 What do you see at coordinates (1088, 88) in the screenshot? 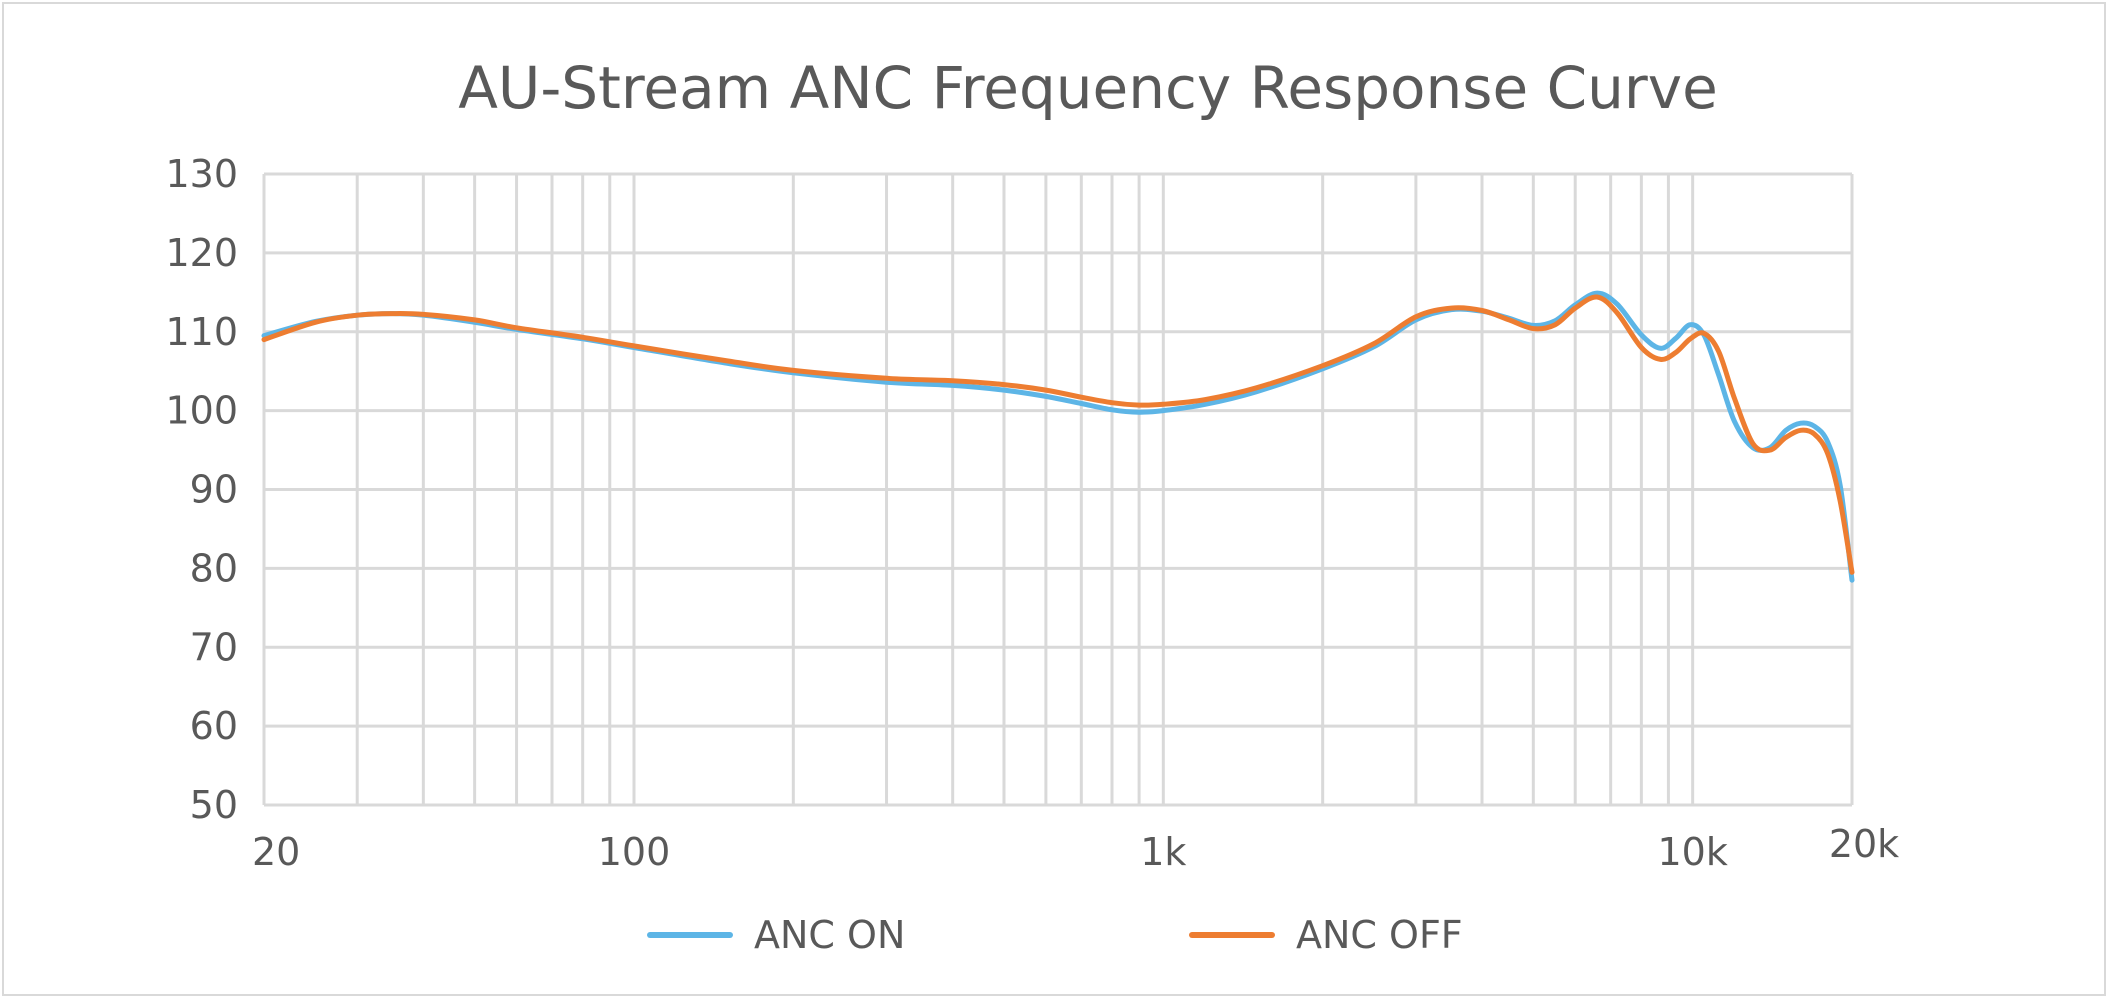
I see `chart-title: AU-Stream ANC Frequency Response Curve` at bounding box center [1088, 88].